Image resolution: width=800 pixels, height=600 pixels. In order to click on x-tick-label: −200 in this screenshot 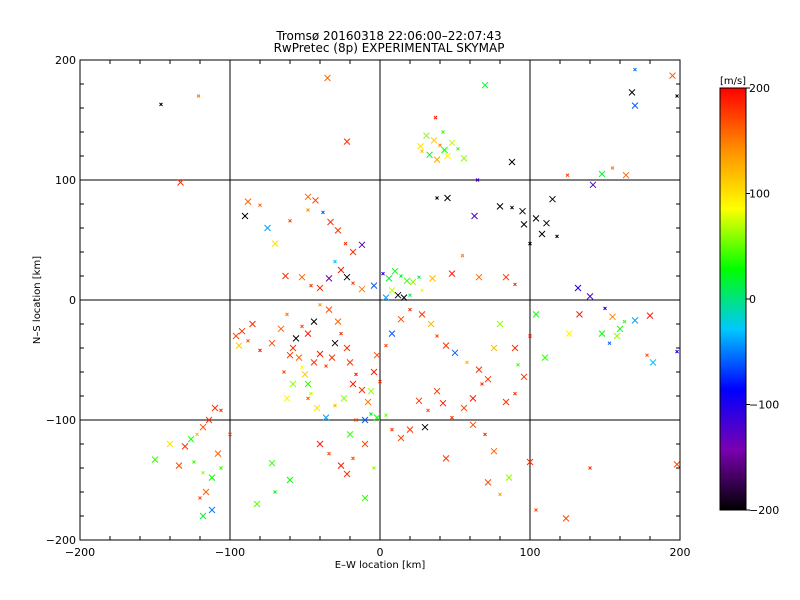, I will do `click(80, 552)`.